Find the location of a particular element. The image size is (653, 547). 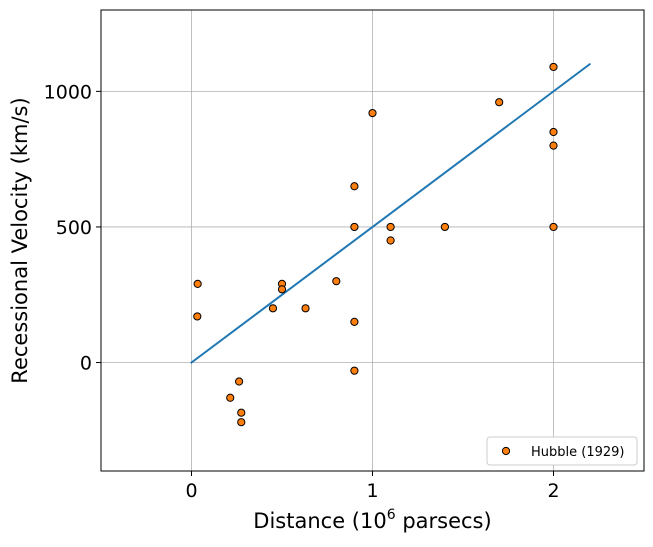

x-tick-label: 1 is located at coordinates (372, 491).